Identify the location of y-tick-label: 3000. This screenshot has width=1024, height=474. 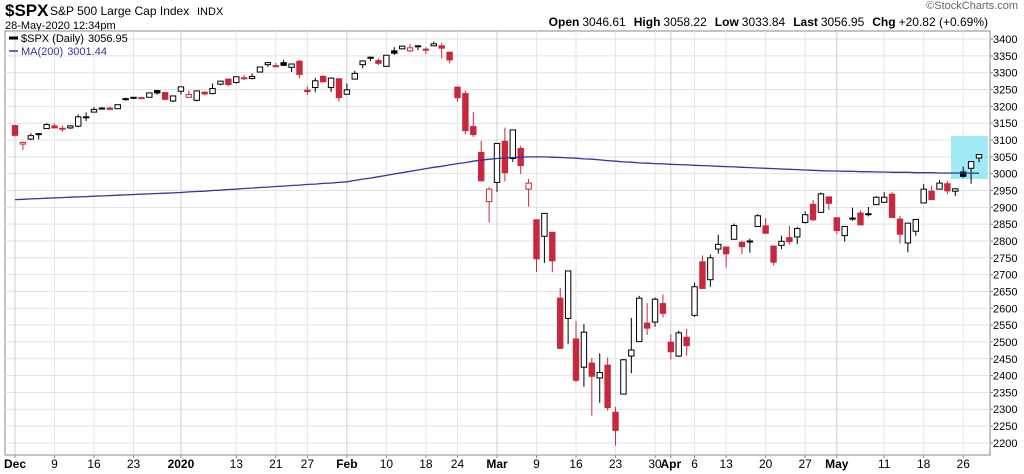
(1005, 175).